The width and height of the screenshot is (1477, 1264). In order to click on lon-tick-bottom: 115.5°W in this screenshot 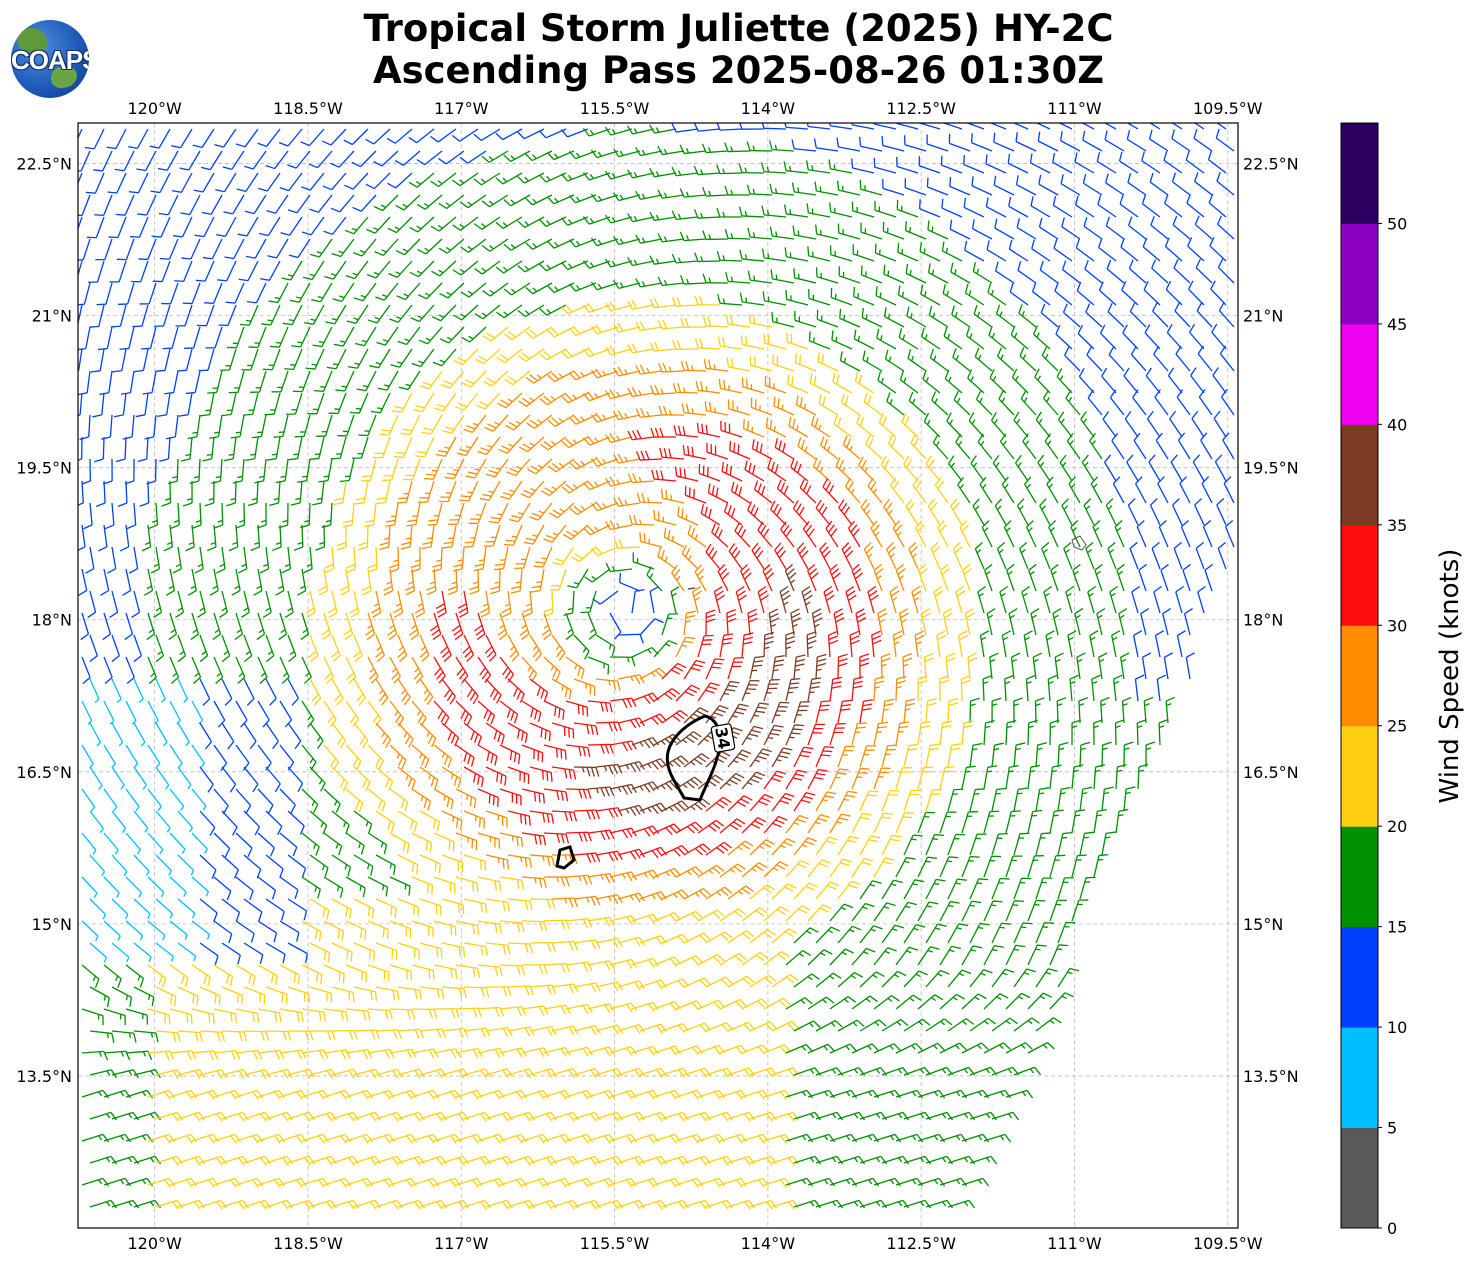, I will do `click(615, 1243)`.